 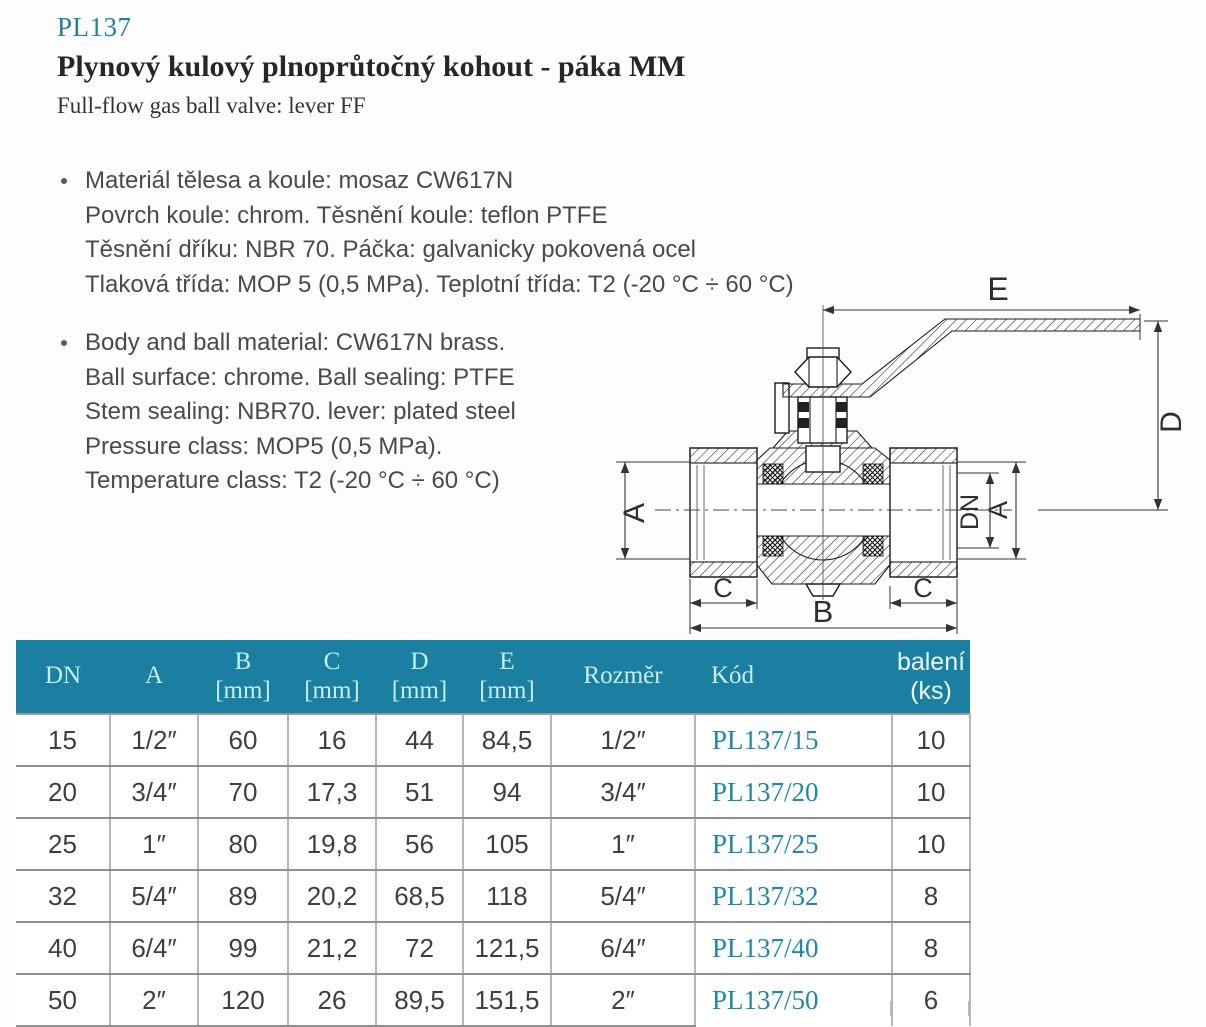 I want to click on table-cell: 6, so click(x=931, y=1000).